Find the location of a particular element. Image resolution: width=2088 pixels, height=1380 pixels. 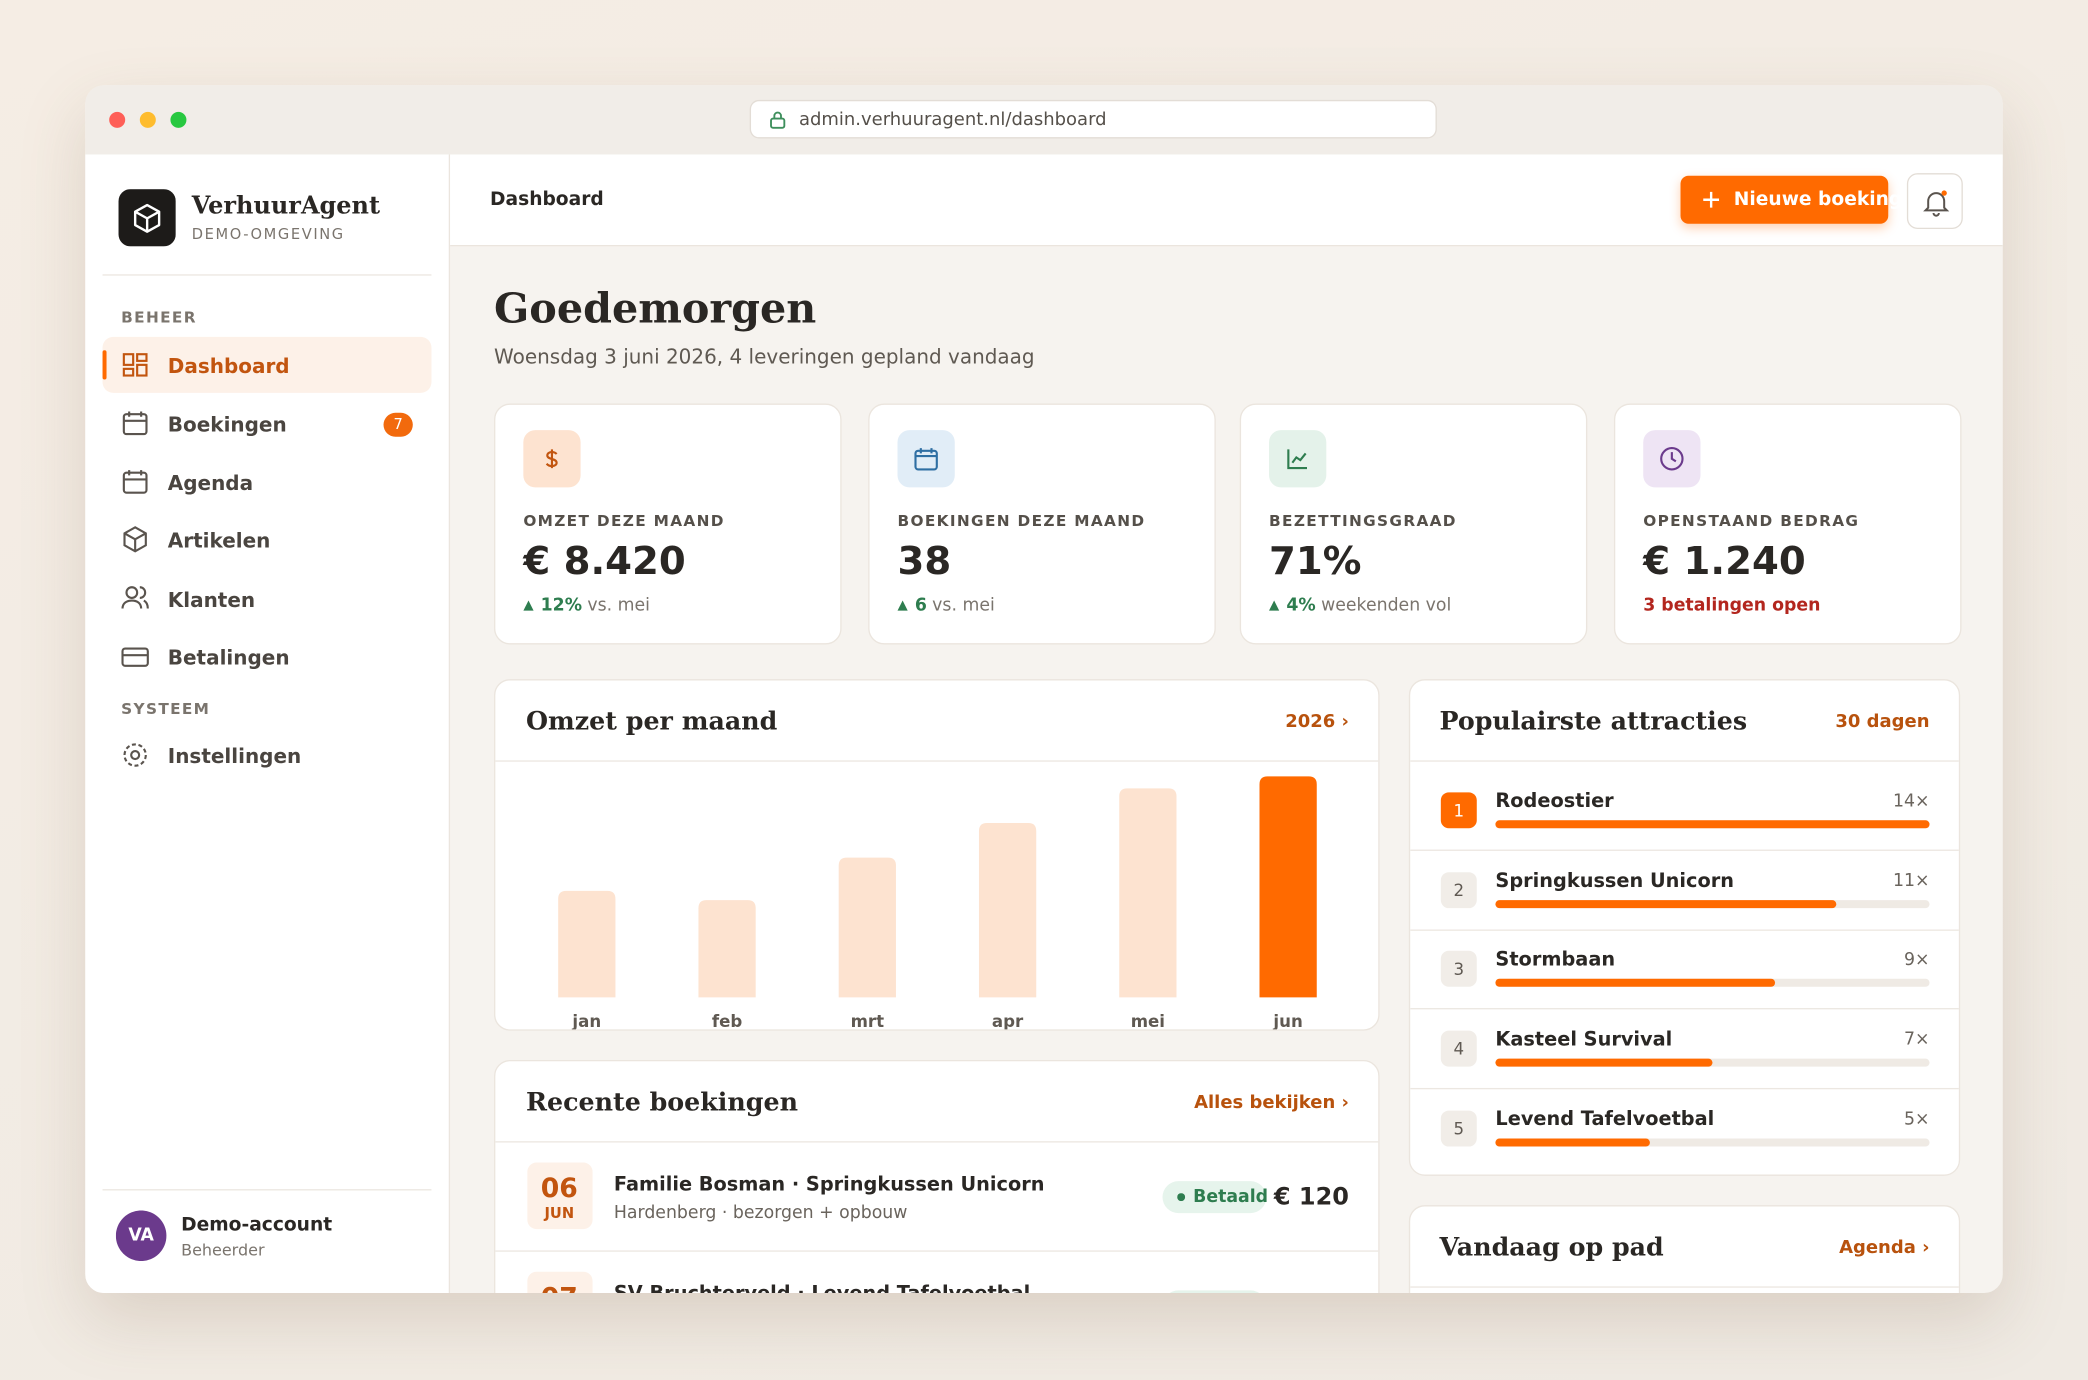

card-link: 30 dagen is located at coordinates (1882, 722).